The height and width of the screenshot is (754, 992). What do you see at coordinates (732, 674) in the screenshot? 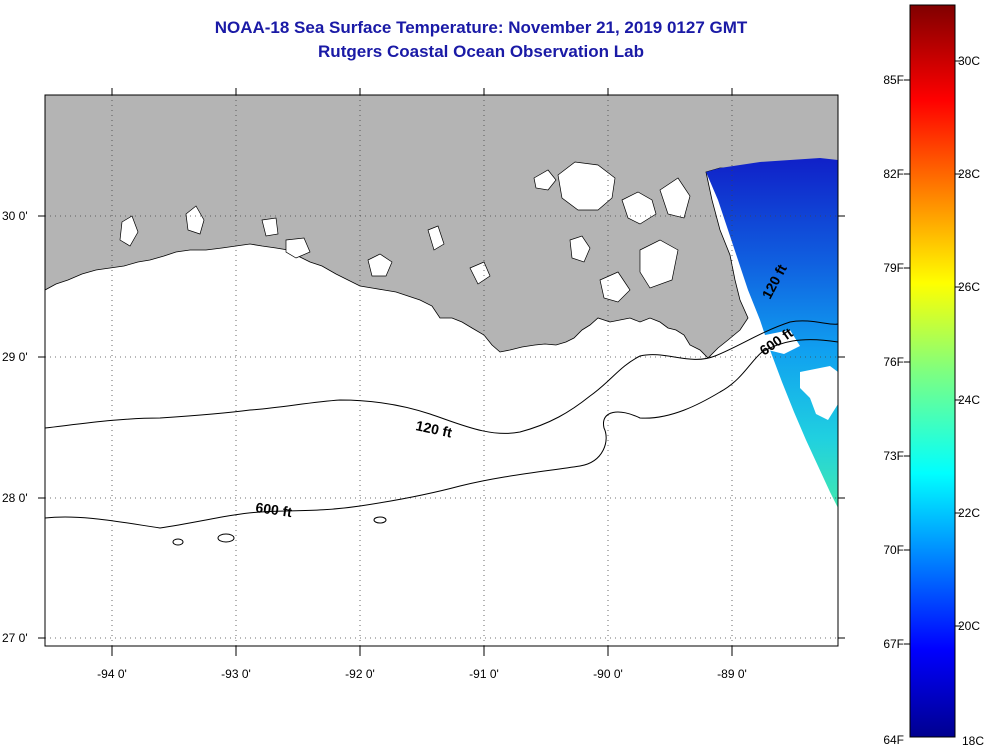
I see `lon-label-89: -89 0'` at bounding box center [732, 674].